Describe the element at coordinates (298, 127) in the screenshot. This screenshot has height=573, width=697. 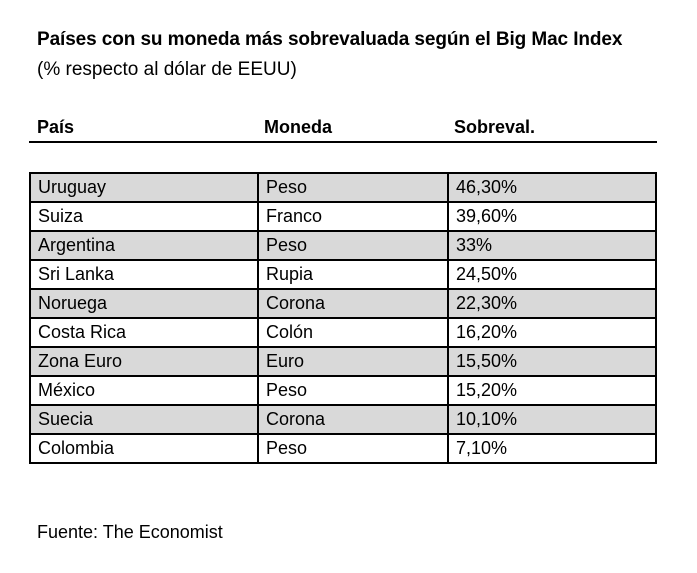
I see `column-header-moneda: Moneda` at that location.